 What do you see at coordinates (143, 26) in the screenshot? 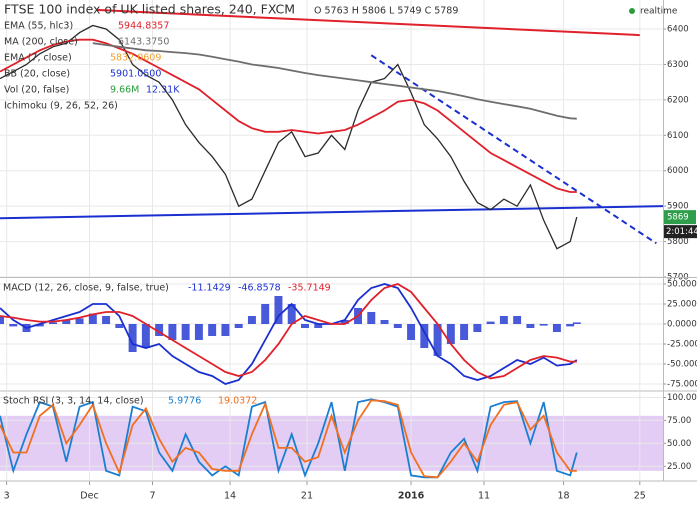
I see `legend-value: 5944.8357` at bounding box center [143, 26].